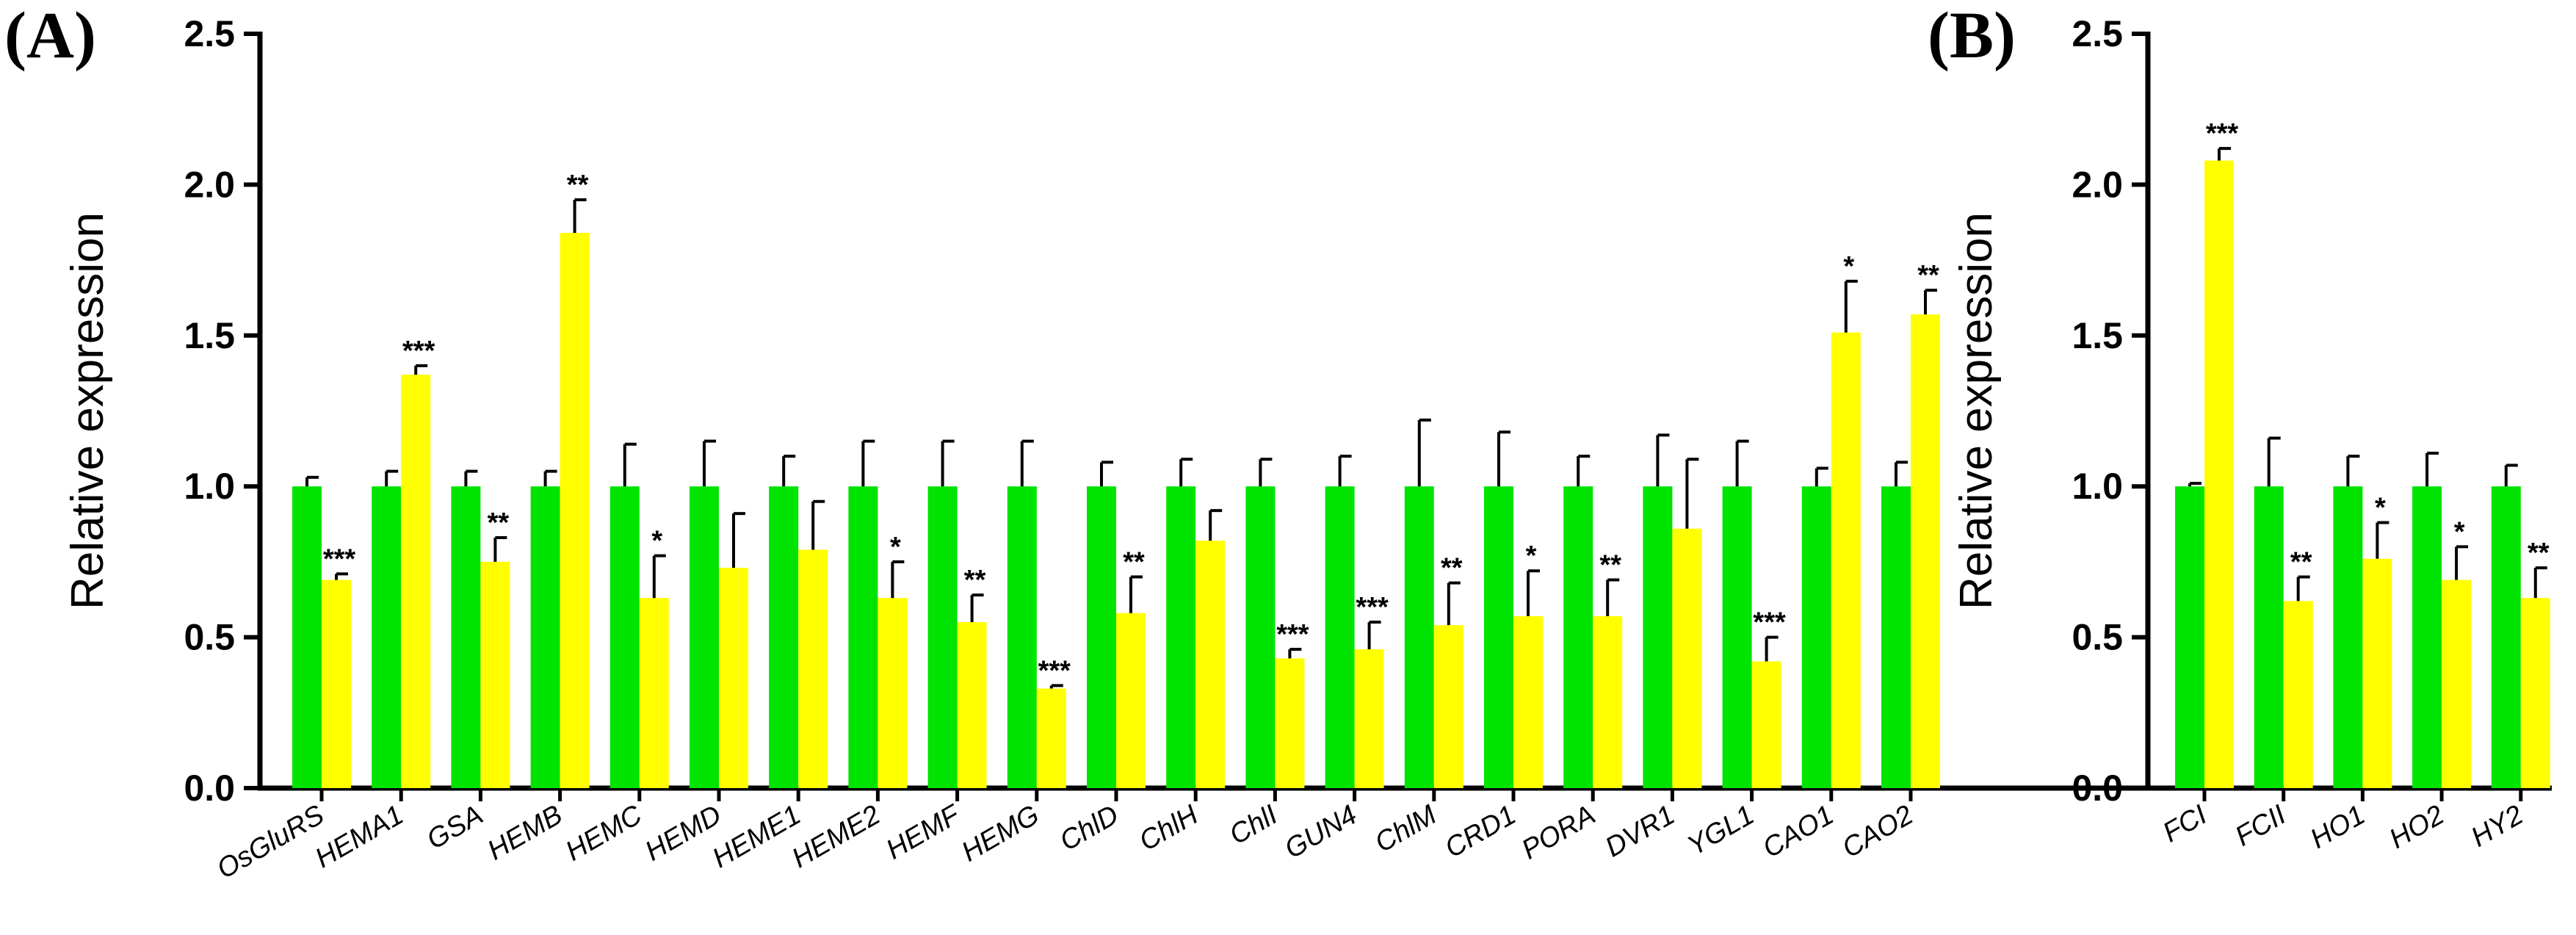  I want to click on x-tick-label: CAO1, so click(1798, 832).